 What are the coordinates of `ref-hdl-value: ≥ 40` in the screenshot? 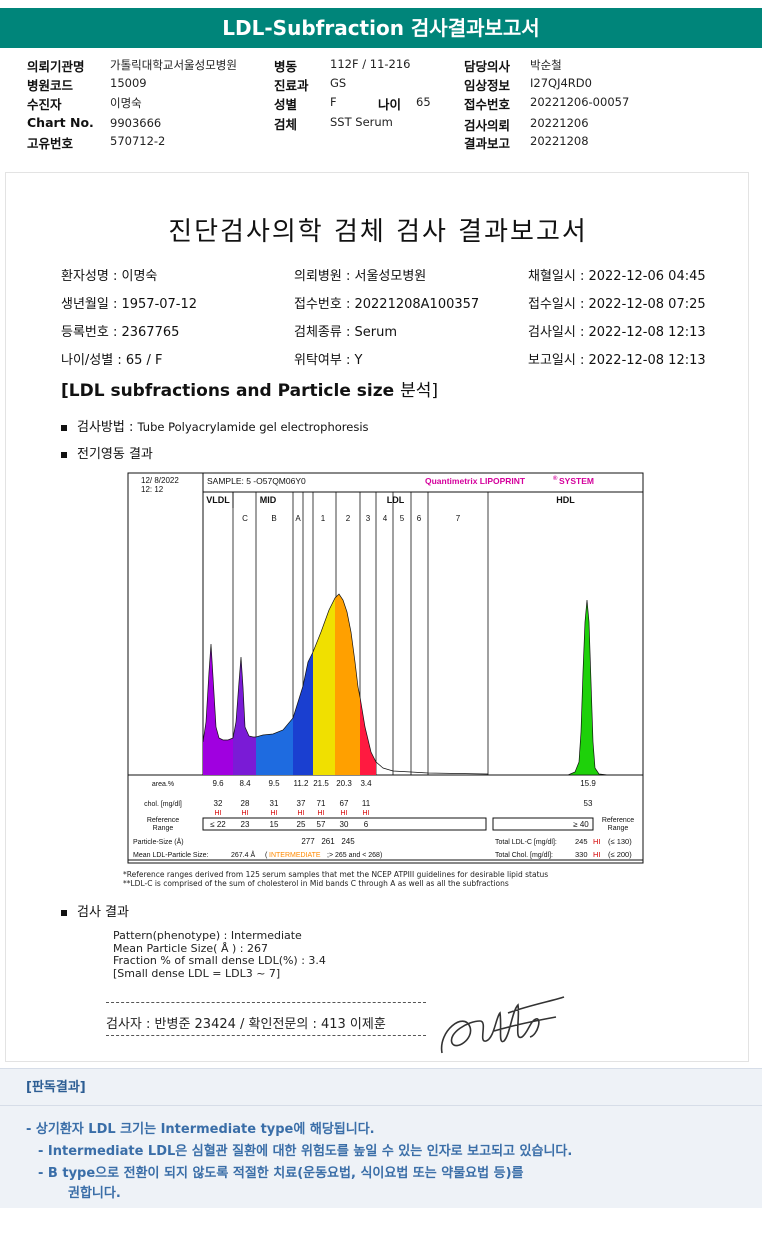 It's located at (581, 824).